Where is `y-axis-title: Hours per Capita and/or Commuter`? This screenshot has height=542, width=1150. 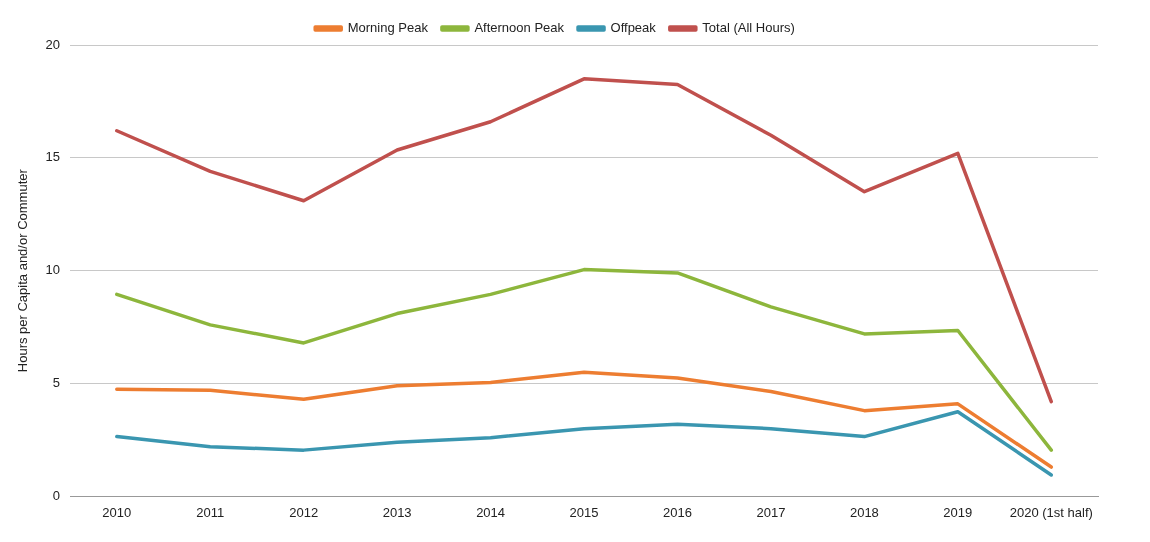 y-axis-title: Hours per Capita and/or Commuter is located at coordinates (23, 270).